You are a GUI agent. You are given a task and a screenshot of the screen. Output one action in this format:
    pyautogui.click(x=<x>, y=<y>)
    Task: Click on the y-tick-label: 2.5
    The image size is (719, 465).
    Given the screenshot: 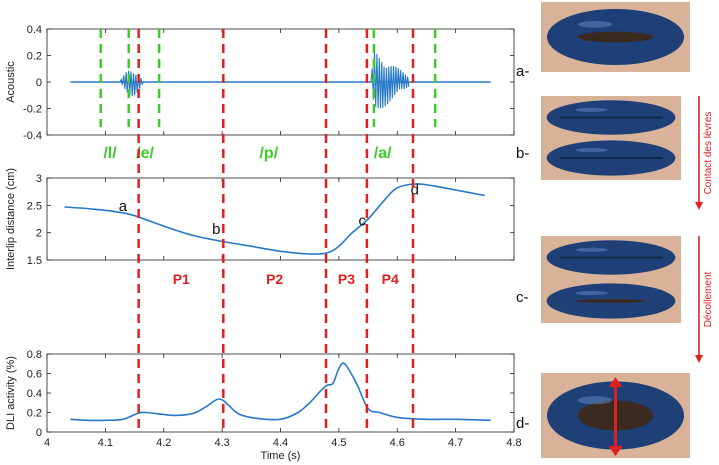 What is the action you would take?
    pyautogui.click(x=34, y=206)
    